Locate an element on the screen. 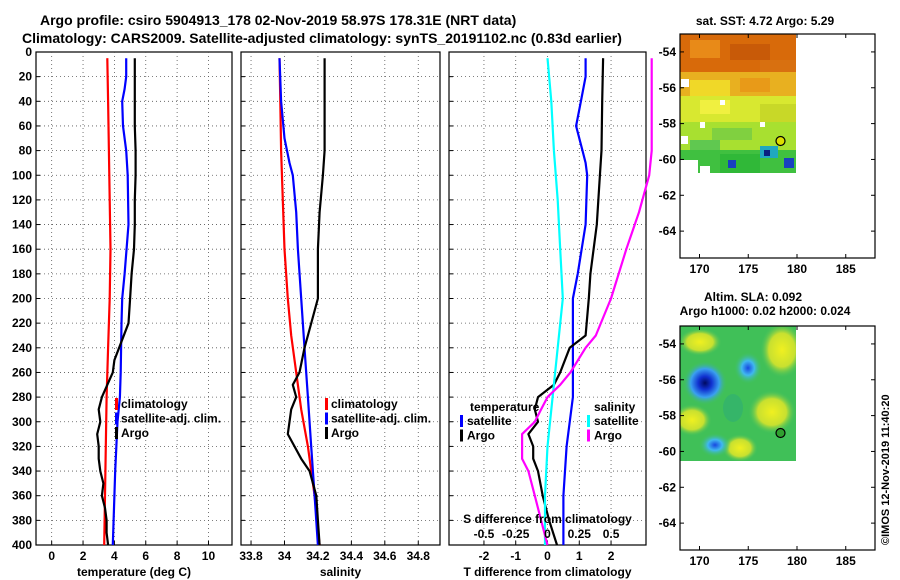  depth-tick-label: 200 is located at coordinates (22, 299).